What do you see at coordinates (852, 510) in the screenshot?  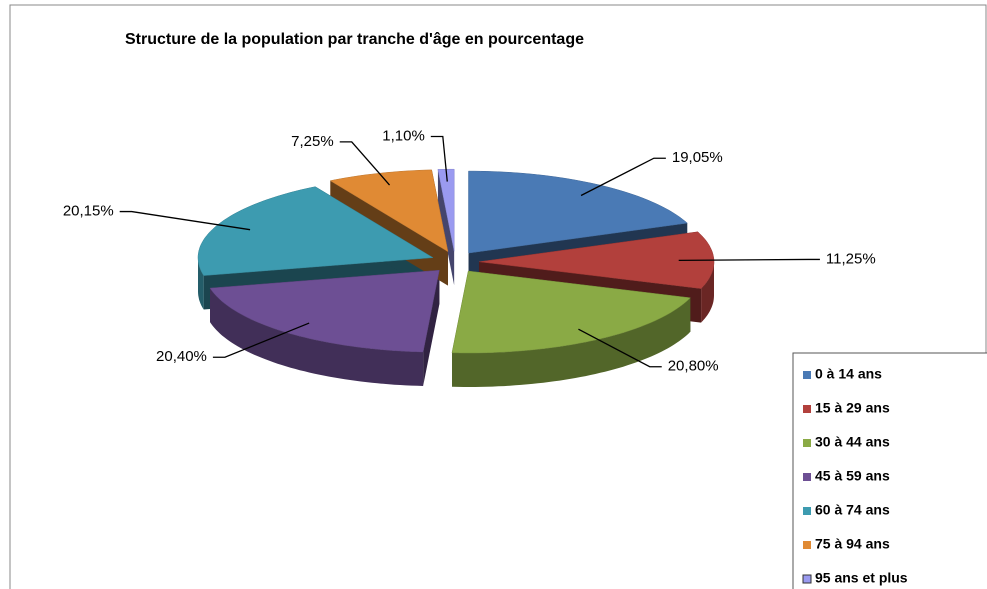 I see `legend-label: 60 à 74 ans` at bounding box center [852, 510].